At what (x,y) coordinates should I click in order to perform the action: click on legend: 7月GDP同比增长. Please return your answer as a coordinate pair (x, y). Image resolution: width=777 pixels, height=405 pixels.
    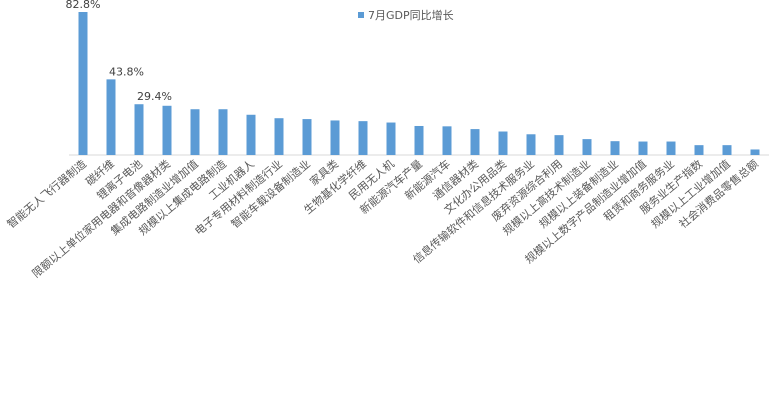
    Looking at the image, I should click on (406, 15).